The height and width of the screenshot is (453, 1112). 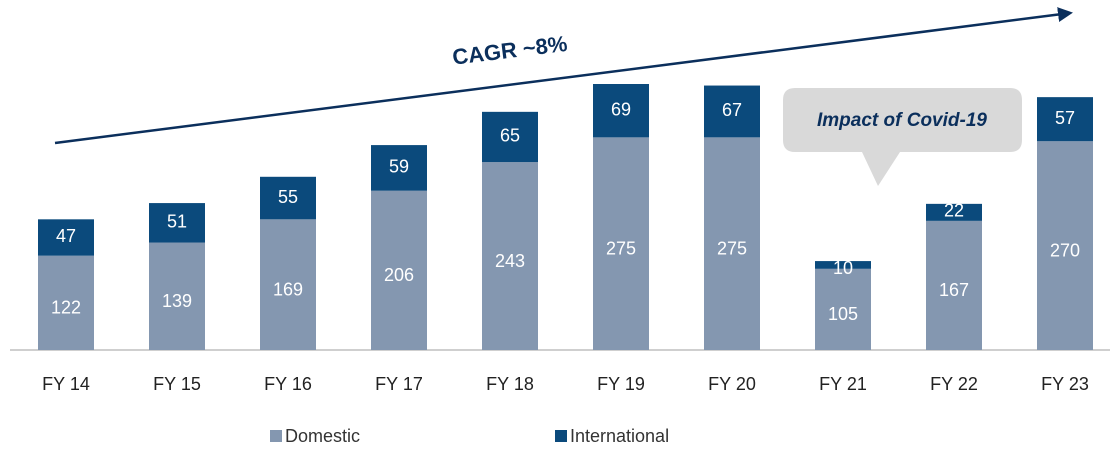 What do you see at coordinates (1065, 384) in the screenshot?
I see `x-tick-label: FY 23` at bounding box center [1065, 384].